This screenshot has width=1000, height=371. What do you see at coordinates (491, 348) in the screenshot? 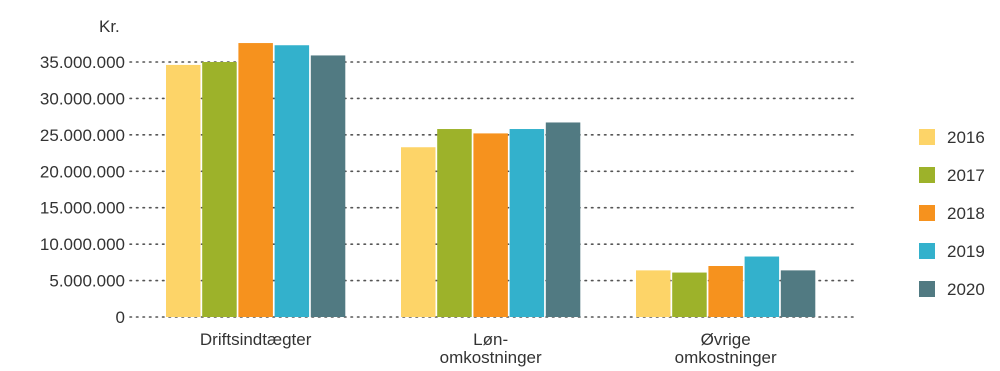
I see `category-label: Løn-omkostninger` at bounding box center [491, 348].